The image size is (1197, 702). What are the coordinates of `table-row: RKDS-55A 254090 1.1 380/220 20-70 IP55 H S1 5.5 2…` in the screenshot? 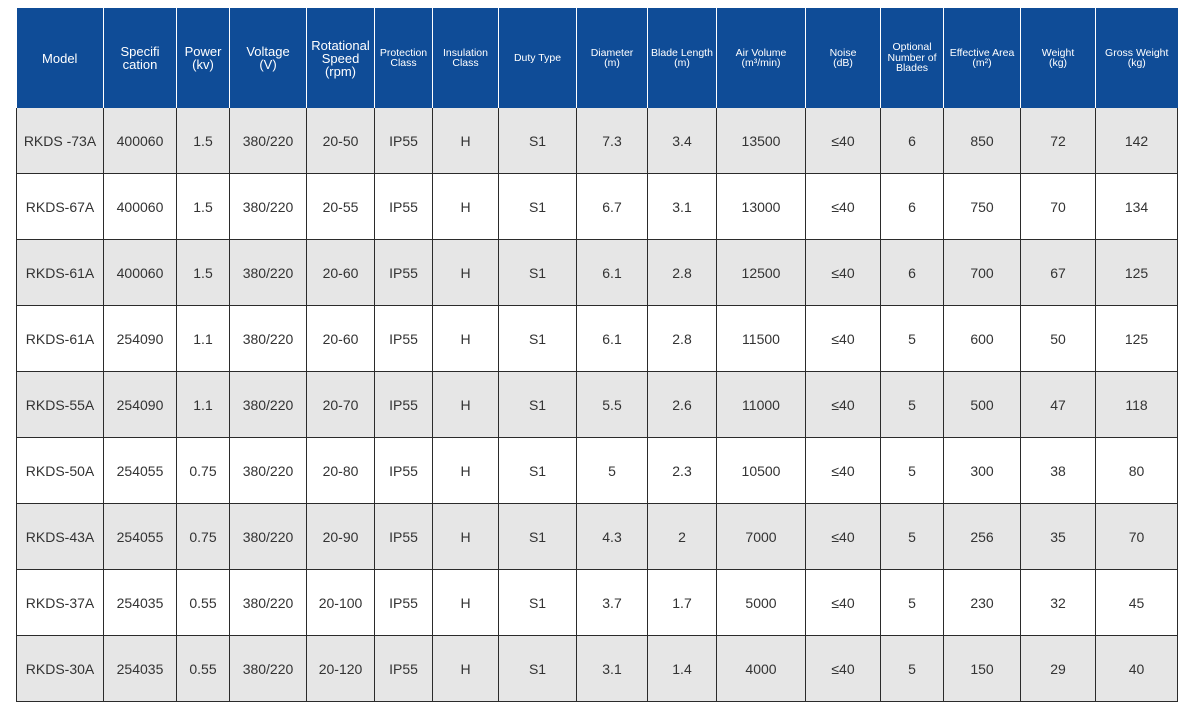 It's located at (597, 404).